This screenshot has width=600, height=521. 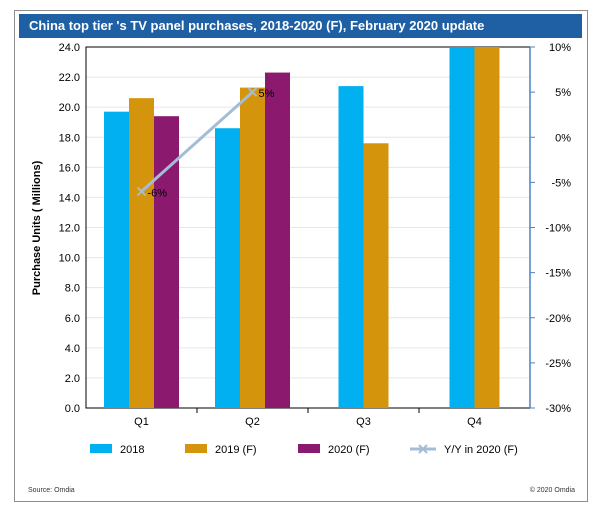 I want to click on yoy-line, so click(x=197, y=142).